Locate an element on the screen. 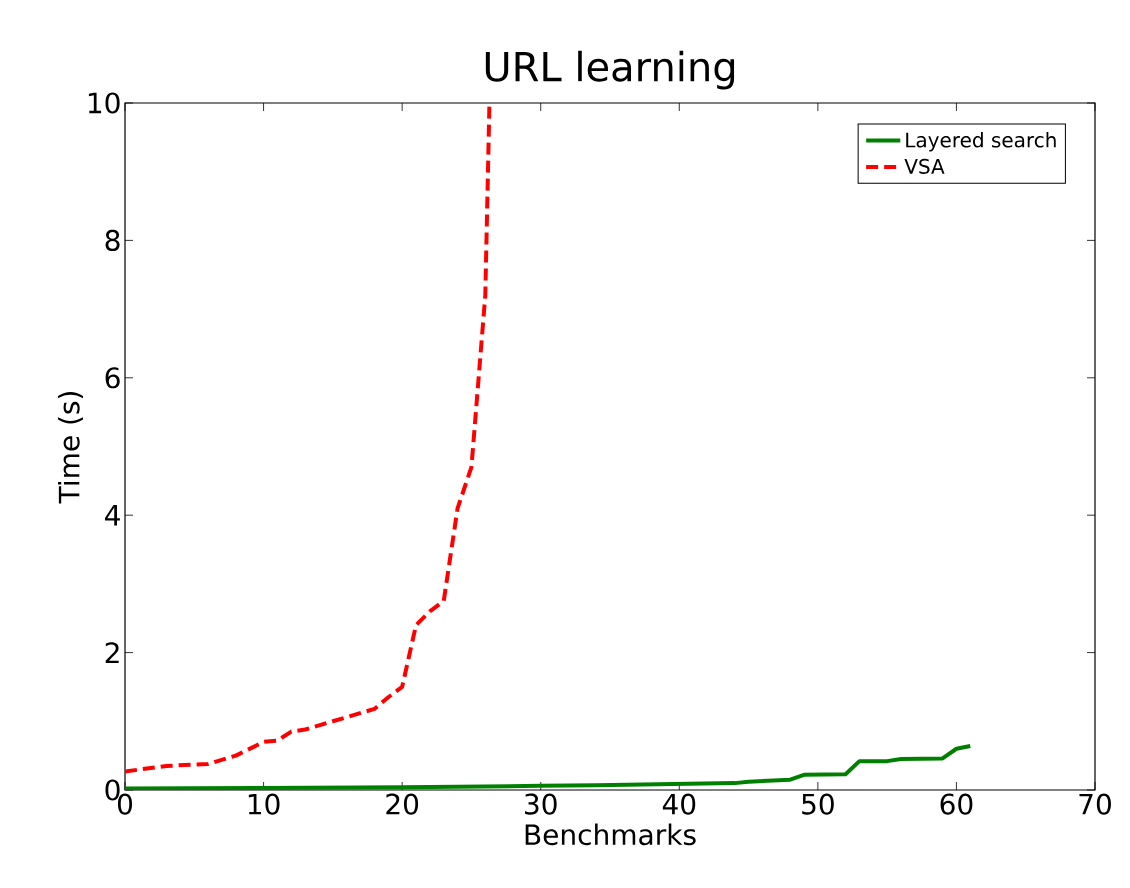  x-tick-label: 10 is located at coordinates (264, 804).